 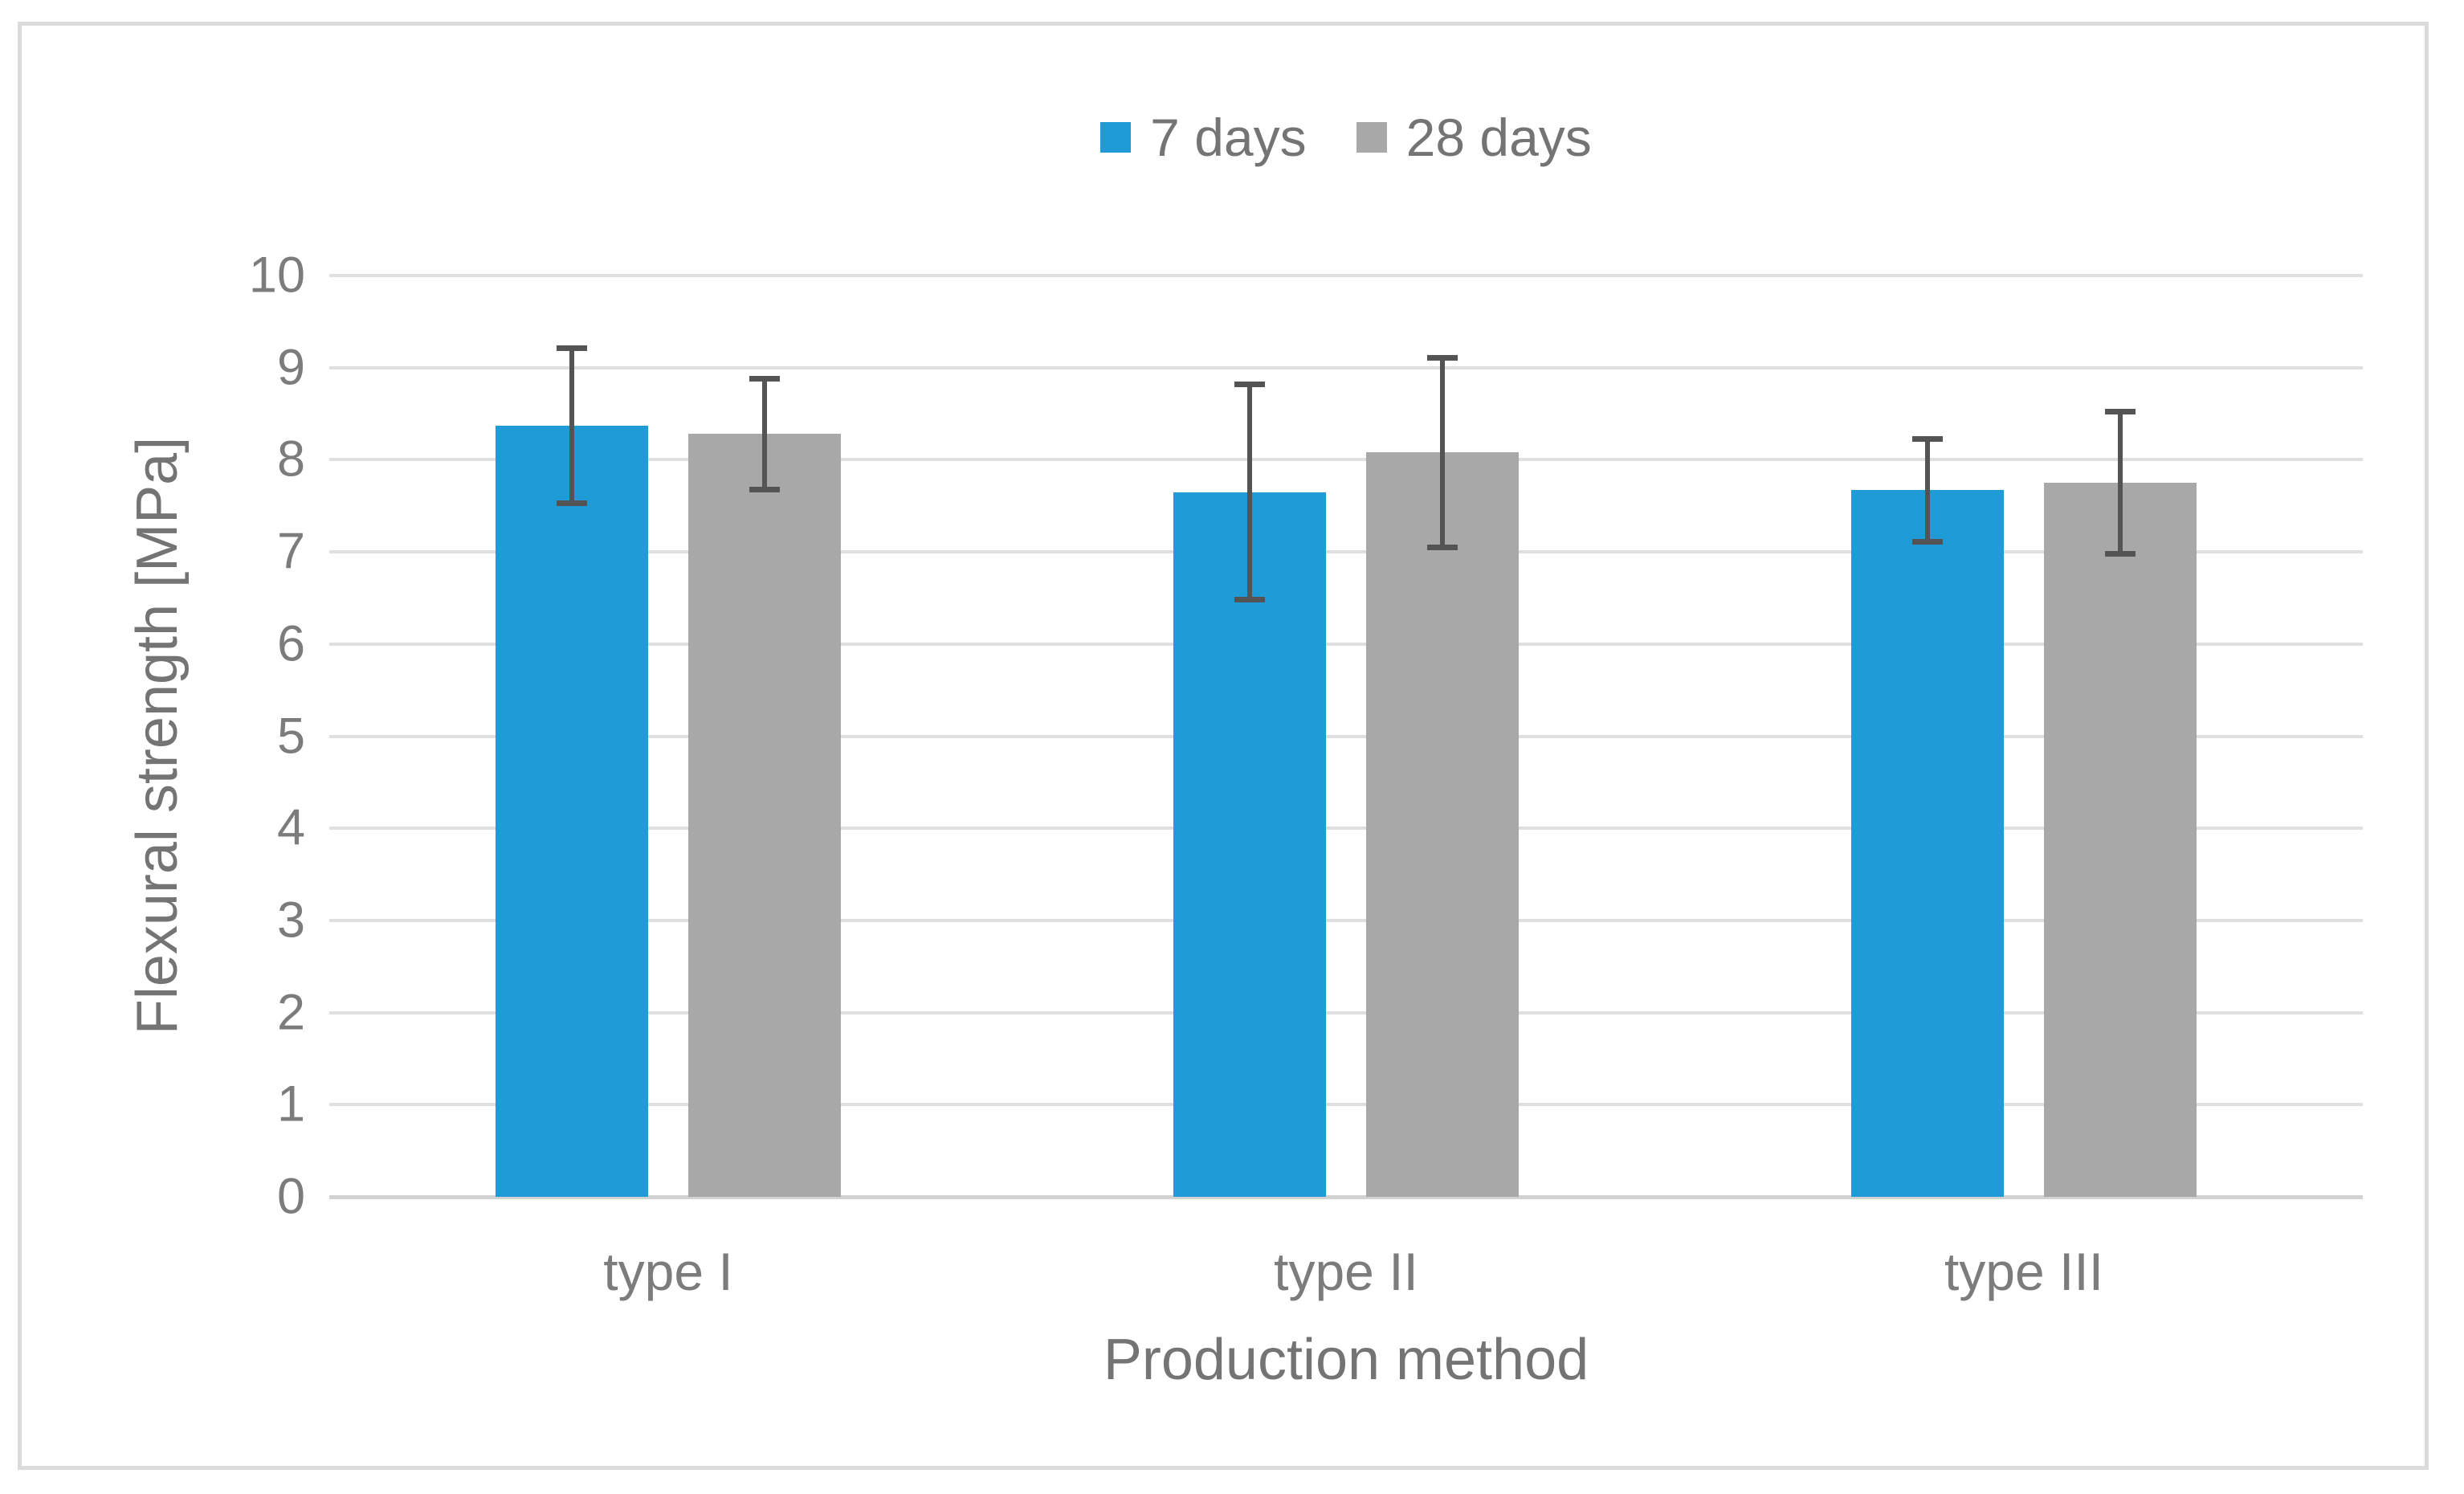 I want to click on bar-28-days-type-i, so click(x=764, y=815).